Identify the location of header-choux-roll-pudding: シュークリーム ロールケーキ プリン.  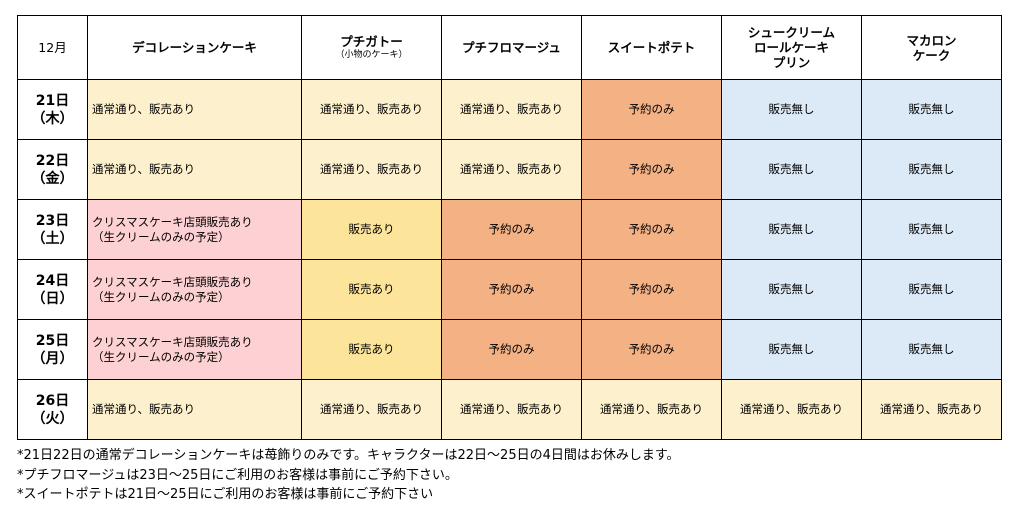
(791, 47).